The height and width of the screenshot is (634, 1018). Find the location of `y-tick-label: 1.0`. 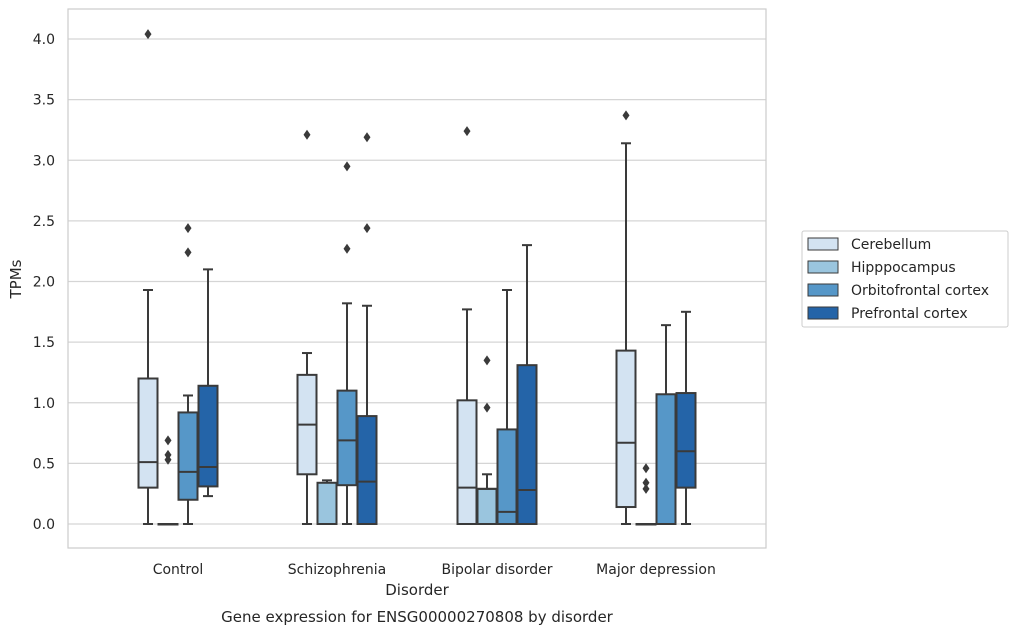

y-tick-label: 1.0 is located at coordinates (44, 404).